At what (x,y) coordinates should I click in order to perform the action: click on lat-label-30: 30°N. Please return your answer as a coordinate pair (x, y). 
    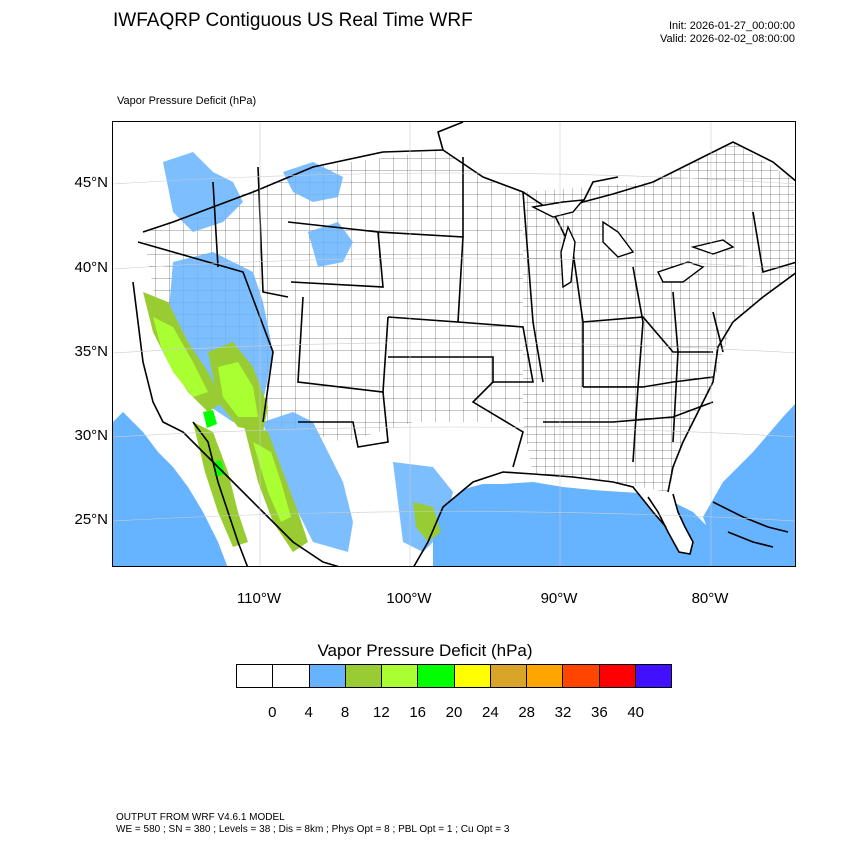
    Looking at the image, I should click on (91, 435).